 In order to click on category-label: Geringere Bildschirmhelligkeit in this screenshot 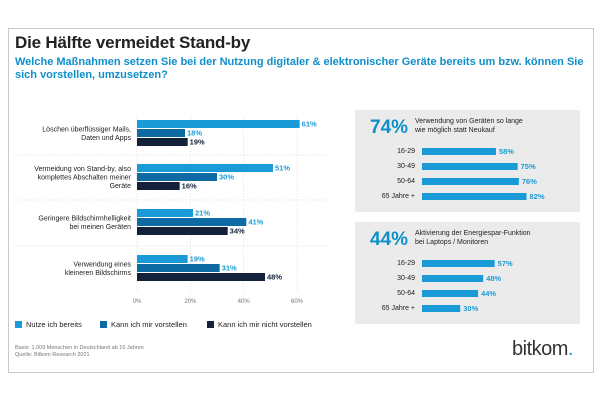, I will do `click(84, 218)`.